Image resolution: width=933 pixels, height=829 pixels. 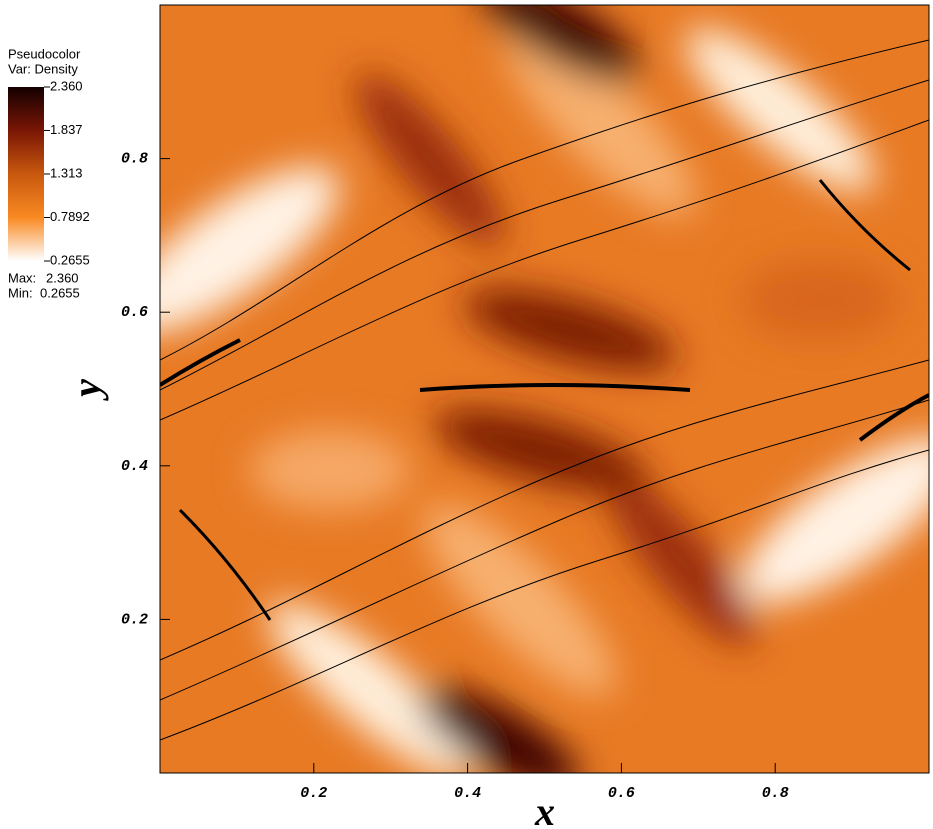 I want to click on colorbar-tick-label: 1.313, so click(x=66, y=172).